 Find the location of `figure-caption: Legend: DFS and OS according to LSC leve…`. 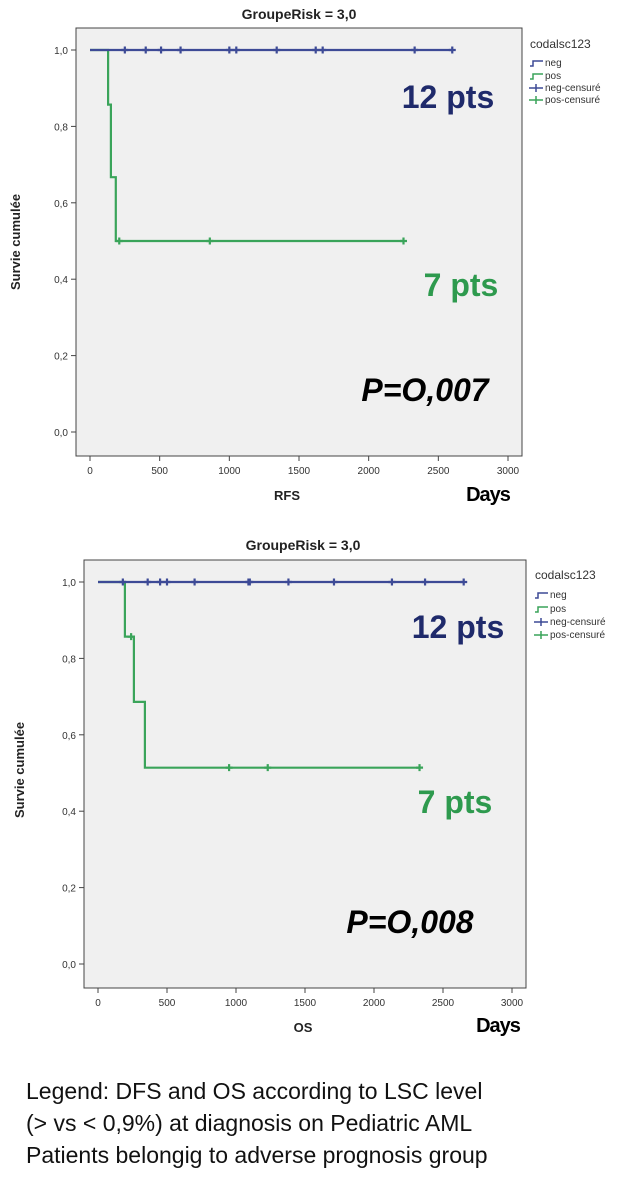

figure-caption: Legend: DFS and OS according to LSC leve… is located at coordinates (326, 1123).